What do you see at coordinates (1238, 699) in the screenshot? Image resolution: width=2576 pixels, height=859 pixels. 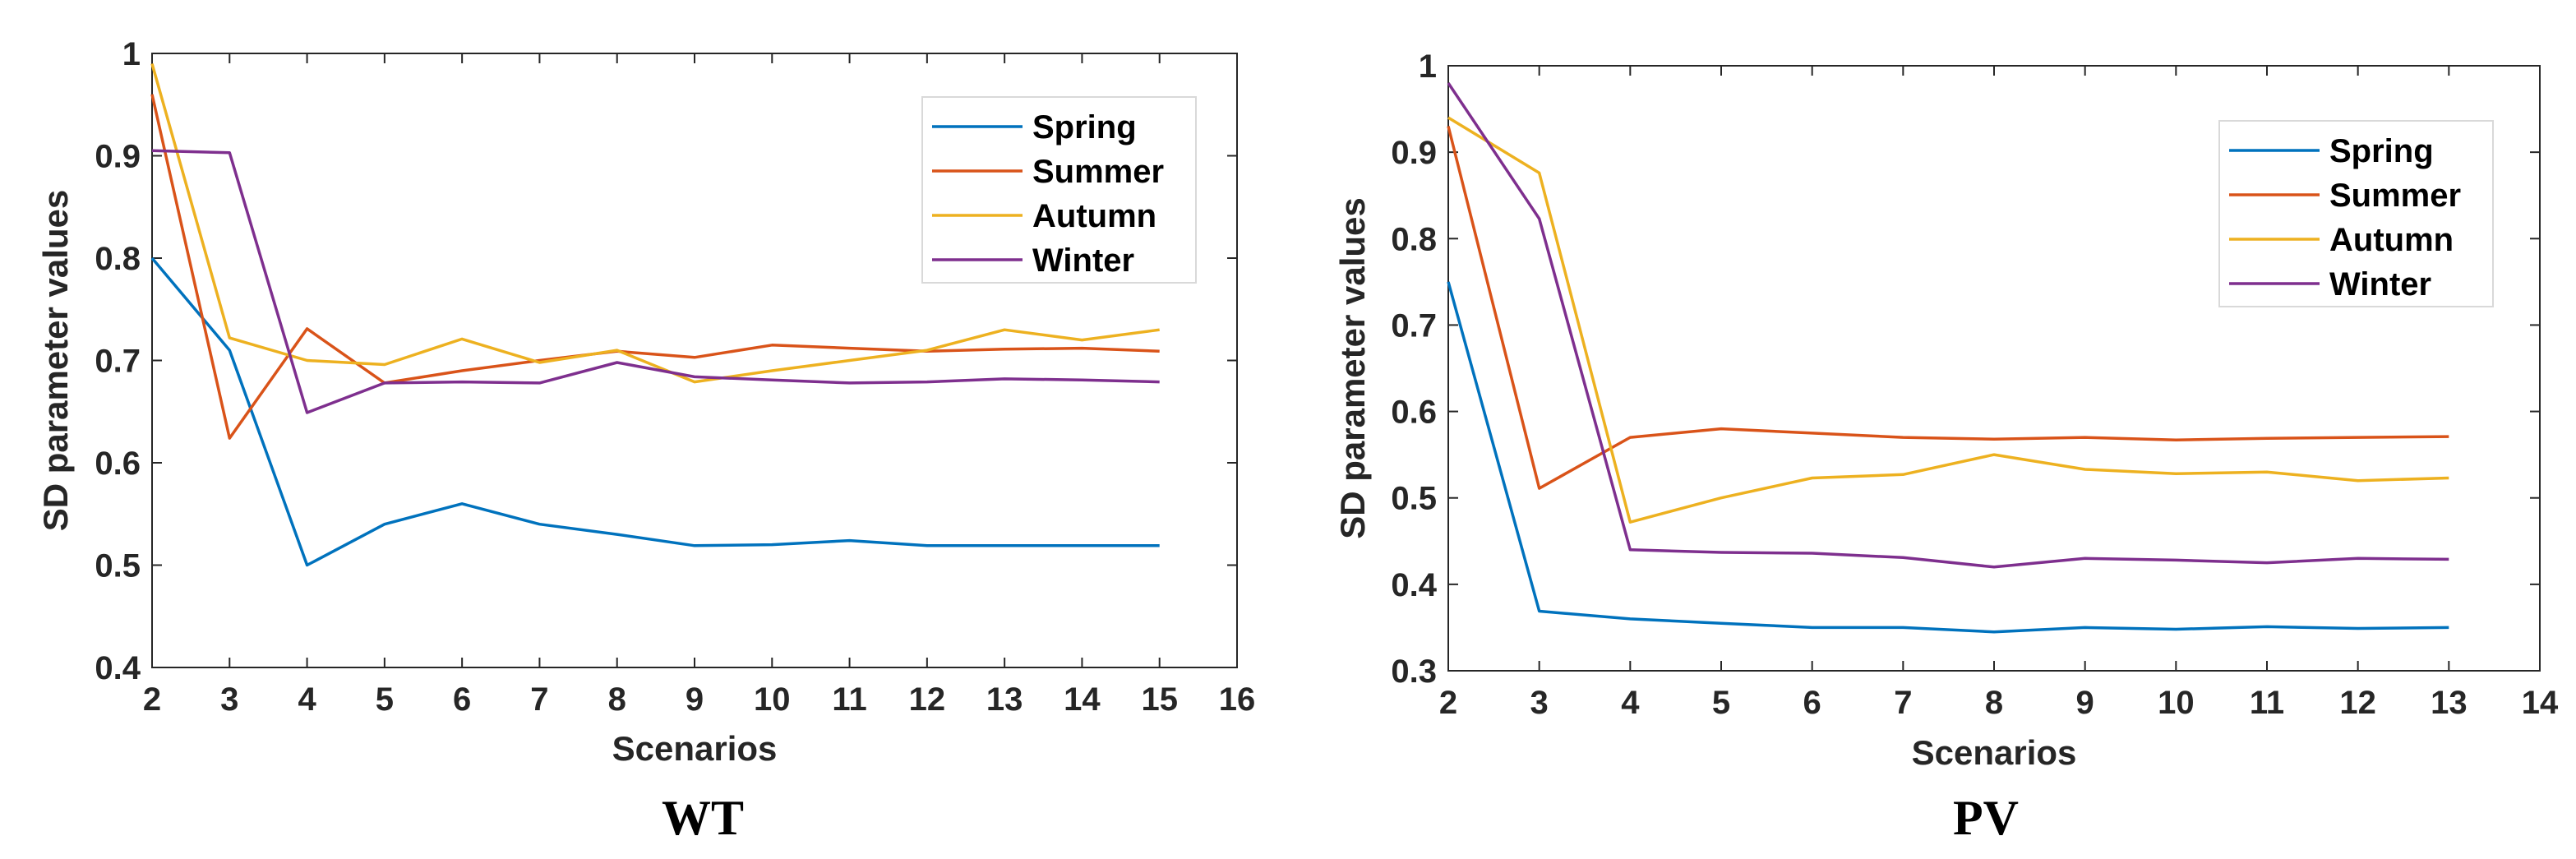 I see `x-tick-label: 16` at bounding box center [1238, 699].